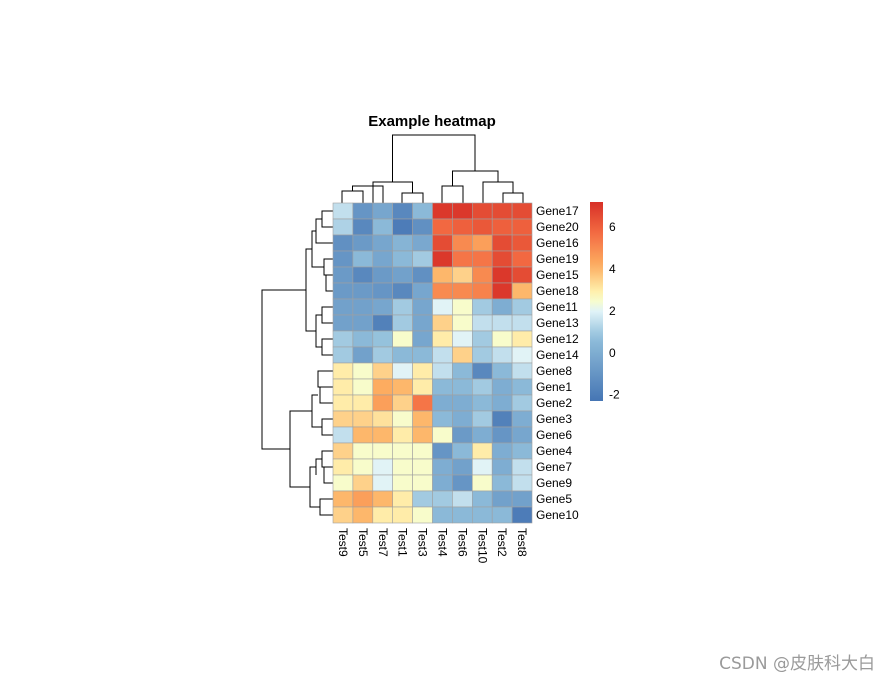 The image size is (889, 684). I want to click on color-legend: 6 4 2 0 -2, so click(605, 302).